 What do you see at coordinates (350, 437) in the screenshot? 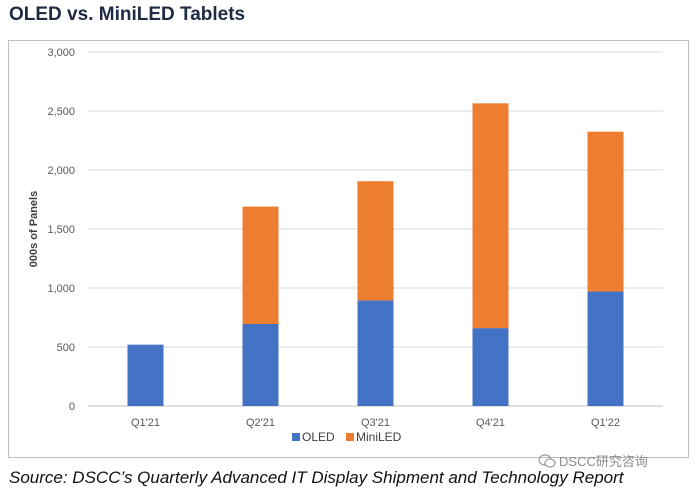
I see `legend-swatch-miniled` at bounding box center [350, 437].